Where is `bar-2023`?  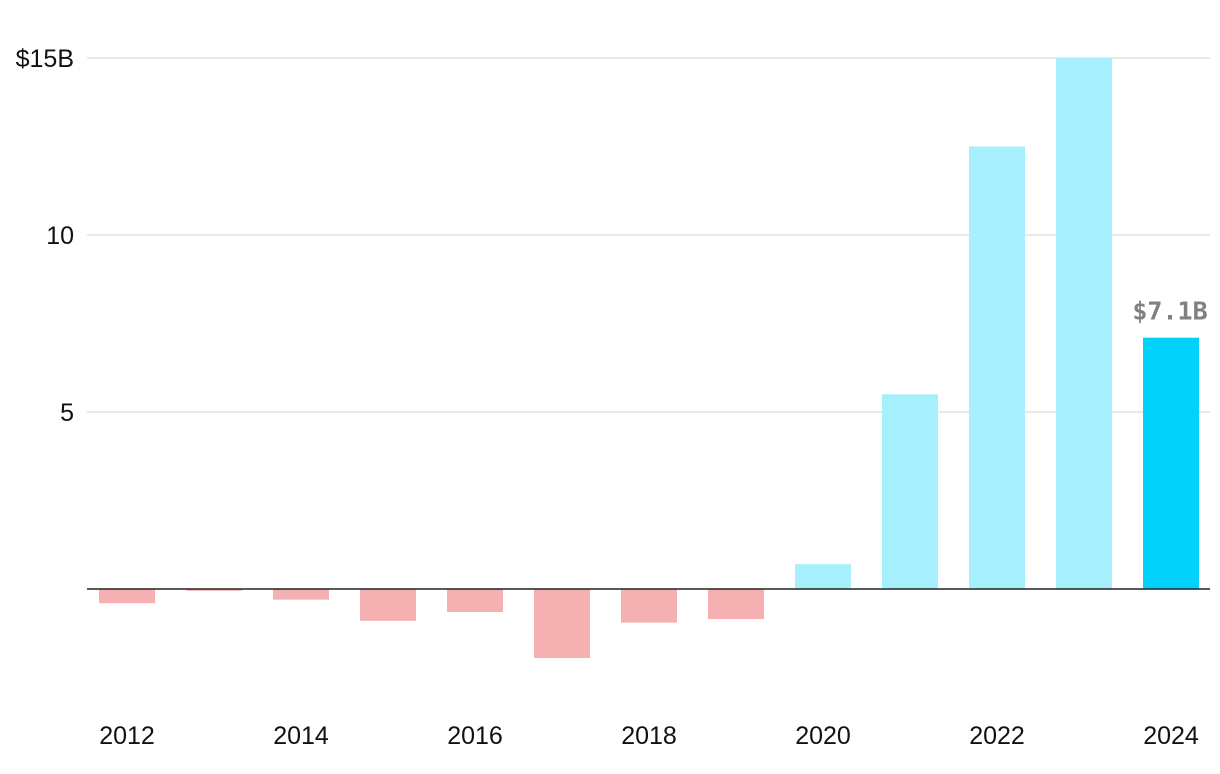
bar-2023 is located at coordinates (1084, 323).